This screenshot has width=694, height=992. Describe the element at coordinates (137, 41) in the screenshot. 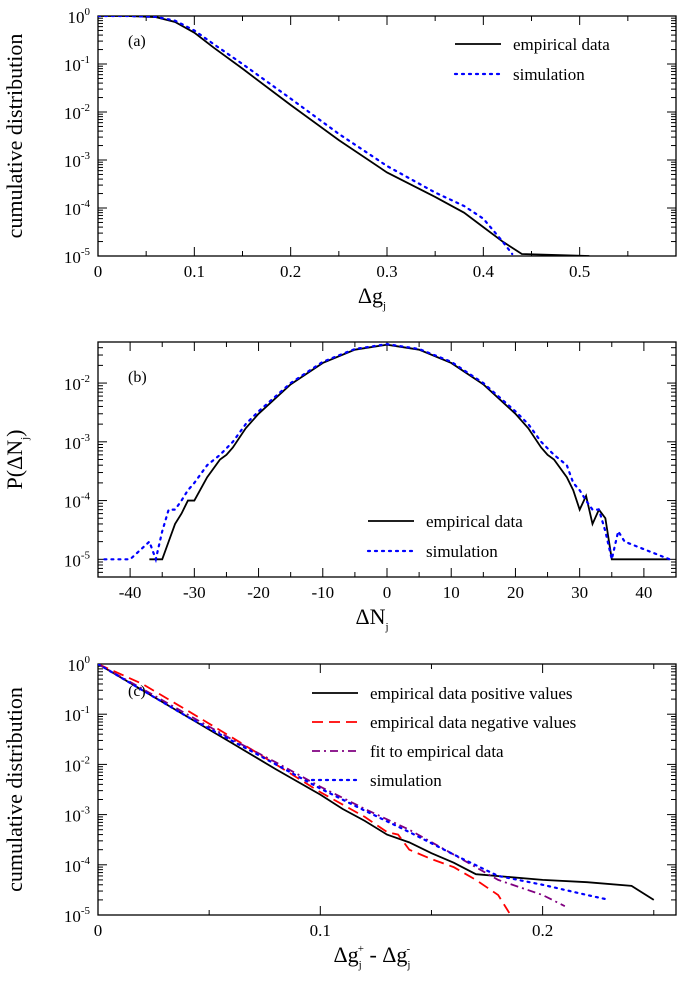

I see `panel-label: (a)` at that location.